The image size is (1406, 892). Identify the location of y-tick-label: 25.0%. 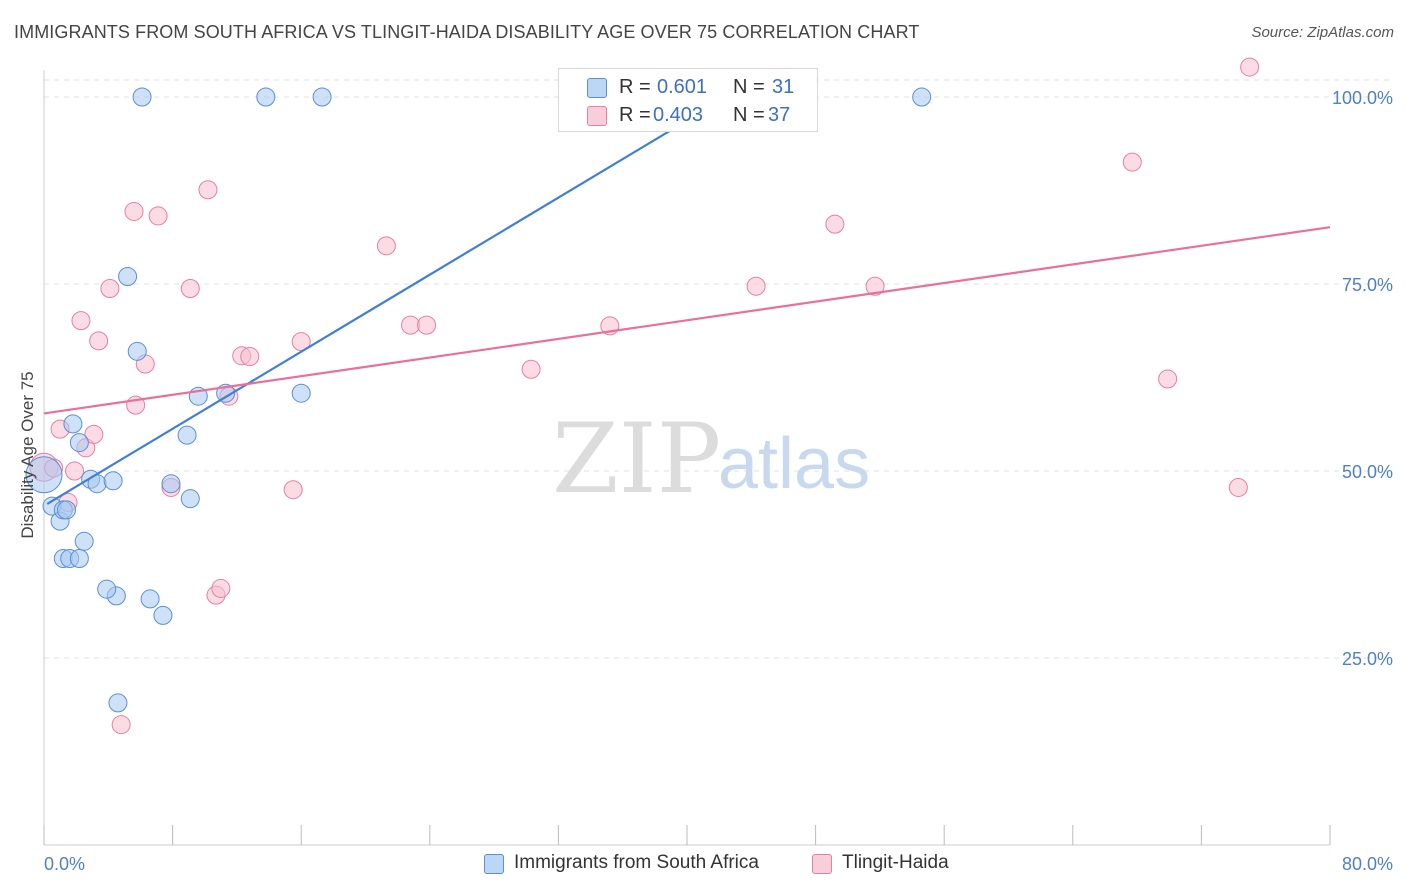
(1367, 659).